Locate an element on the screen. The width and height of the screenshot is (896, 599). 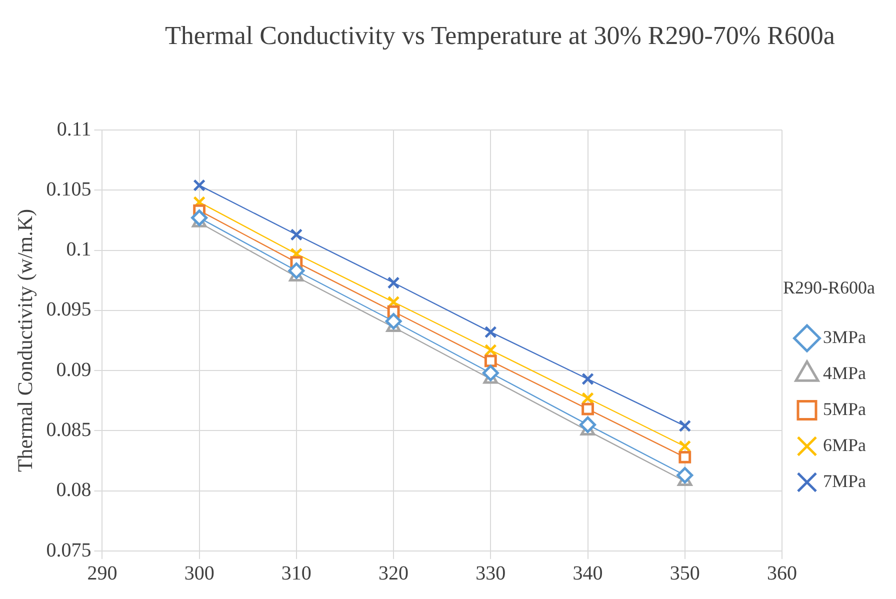
legend-label: 5MPa is located at coordinates (844, 409).